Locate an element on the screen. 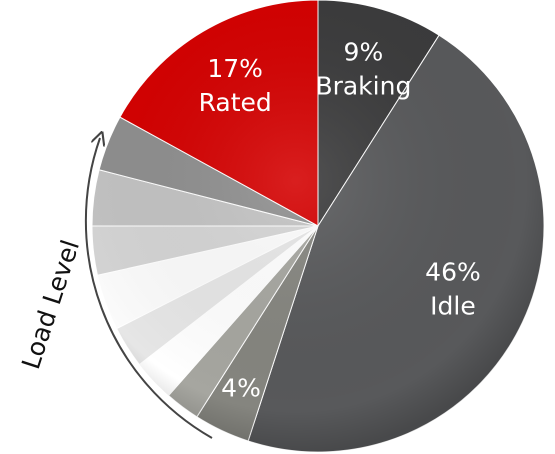 This screenshot has height=454, width=555. data-label: 17% is located at coordinates (235, 68).